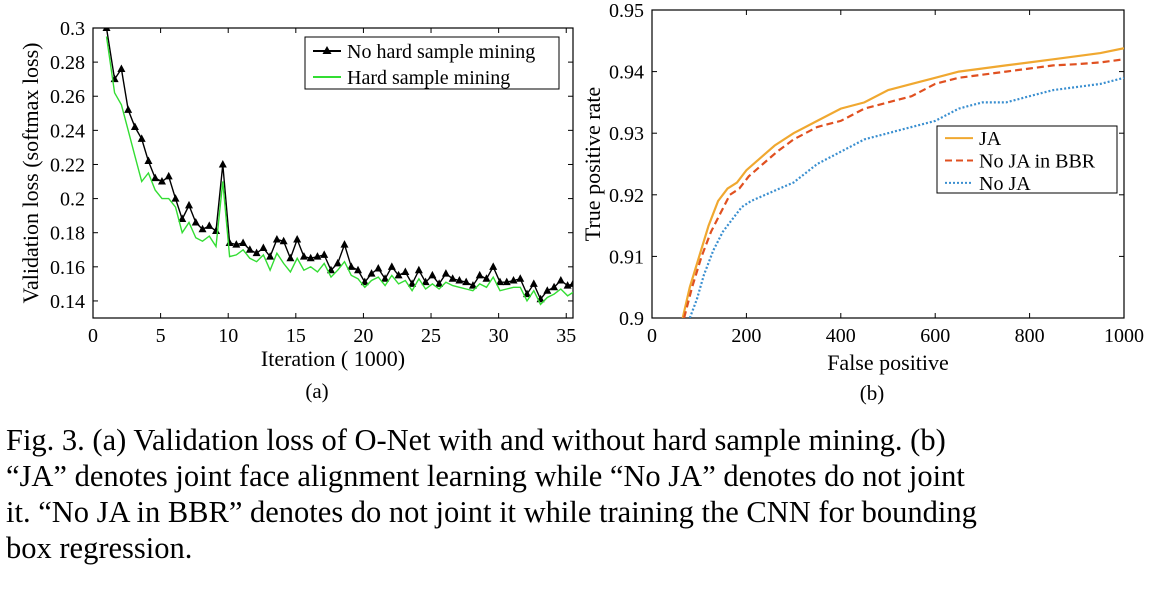 The height and width of the screenshot is (592, 1156). I want to click on x-tick-label-a: 35, so click(566, 336).